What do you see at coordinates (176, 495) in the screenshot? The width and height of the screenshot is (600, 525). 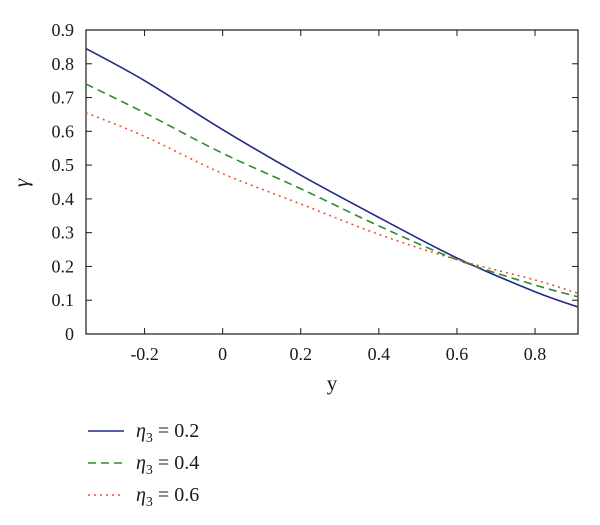 I see `legend-value: = 0.6` at bounding box center [176, 495].